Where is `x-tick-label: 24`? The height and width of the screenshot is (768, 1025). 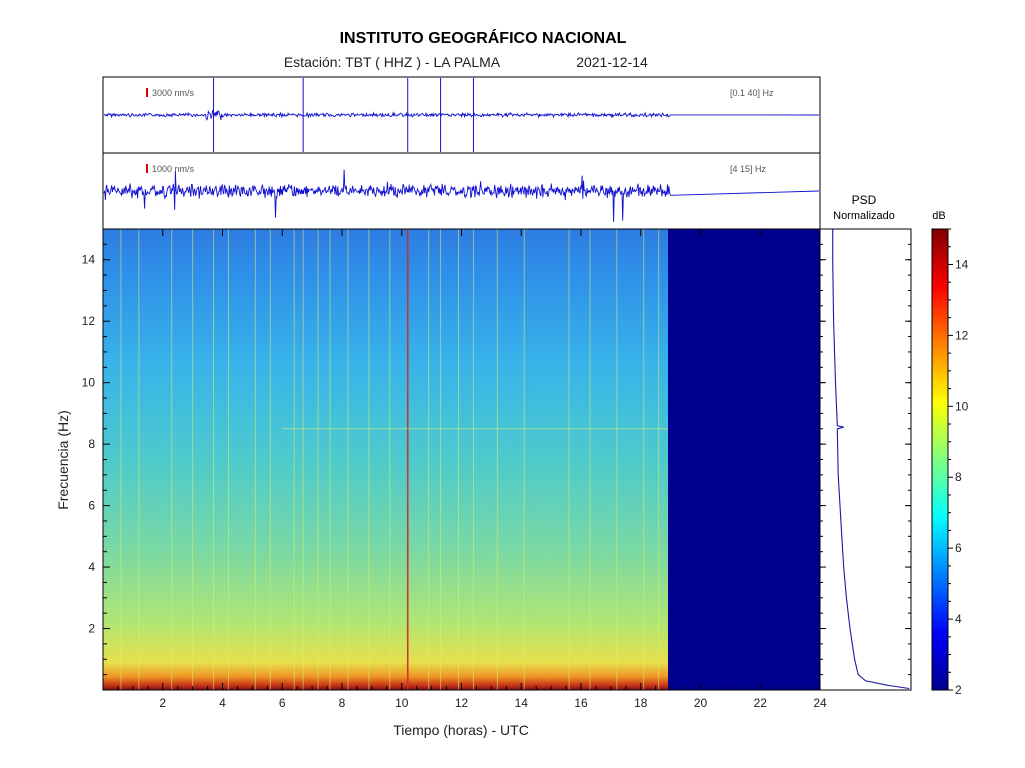
x-tick-label: 24 is located at coordinates (820, 703).